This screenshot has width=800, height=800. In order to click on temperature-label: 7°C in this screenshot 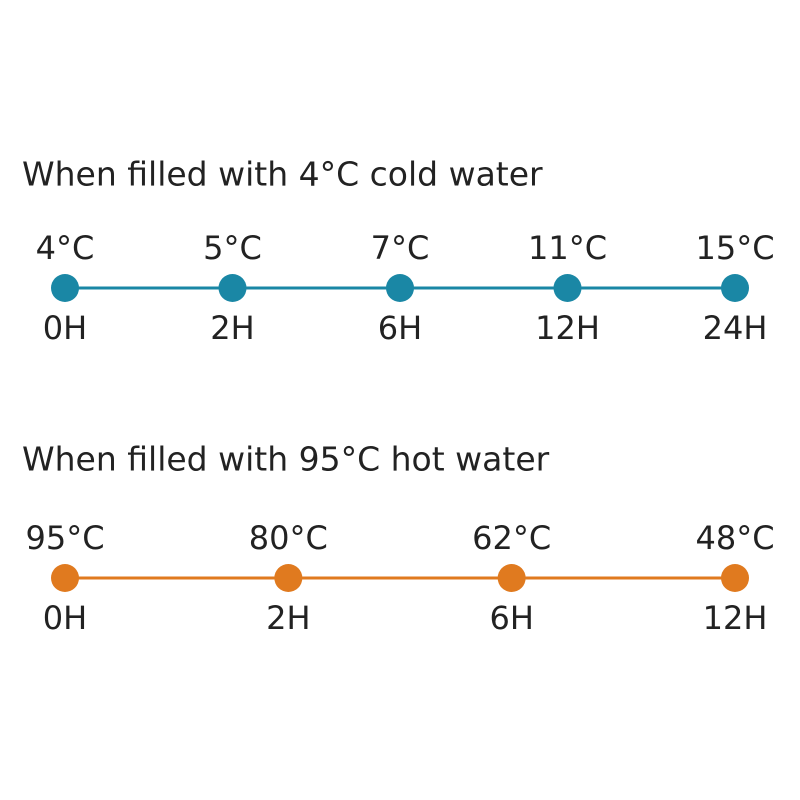, I will do `click(400, 248)`.